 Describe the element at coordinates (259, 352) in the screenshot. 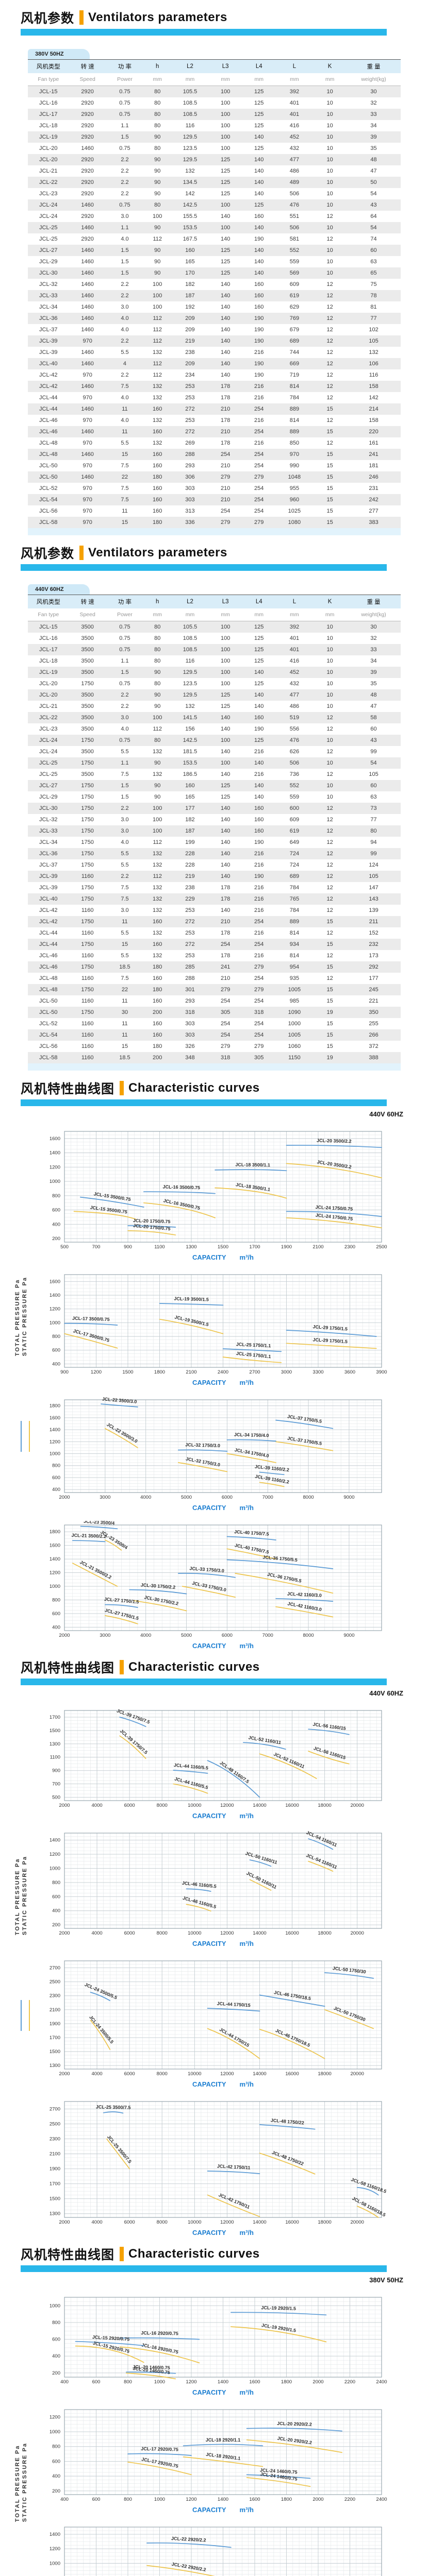

I see `table-cell: 216` at that location.